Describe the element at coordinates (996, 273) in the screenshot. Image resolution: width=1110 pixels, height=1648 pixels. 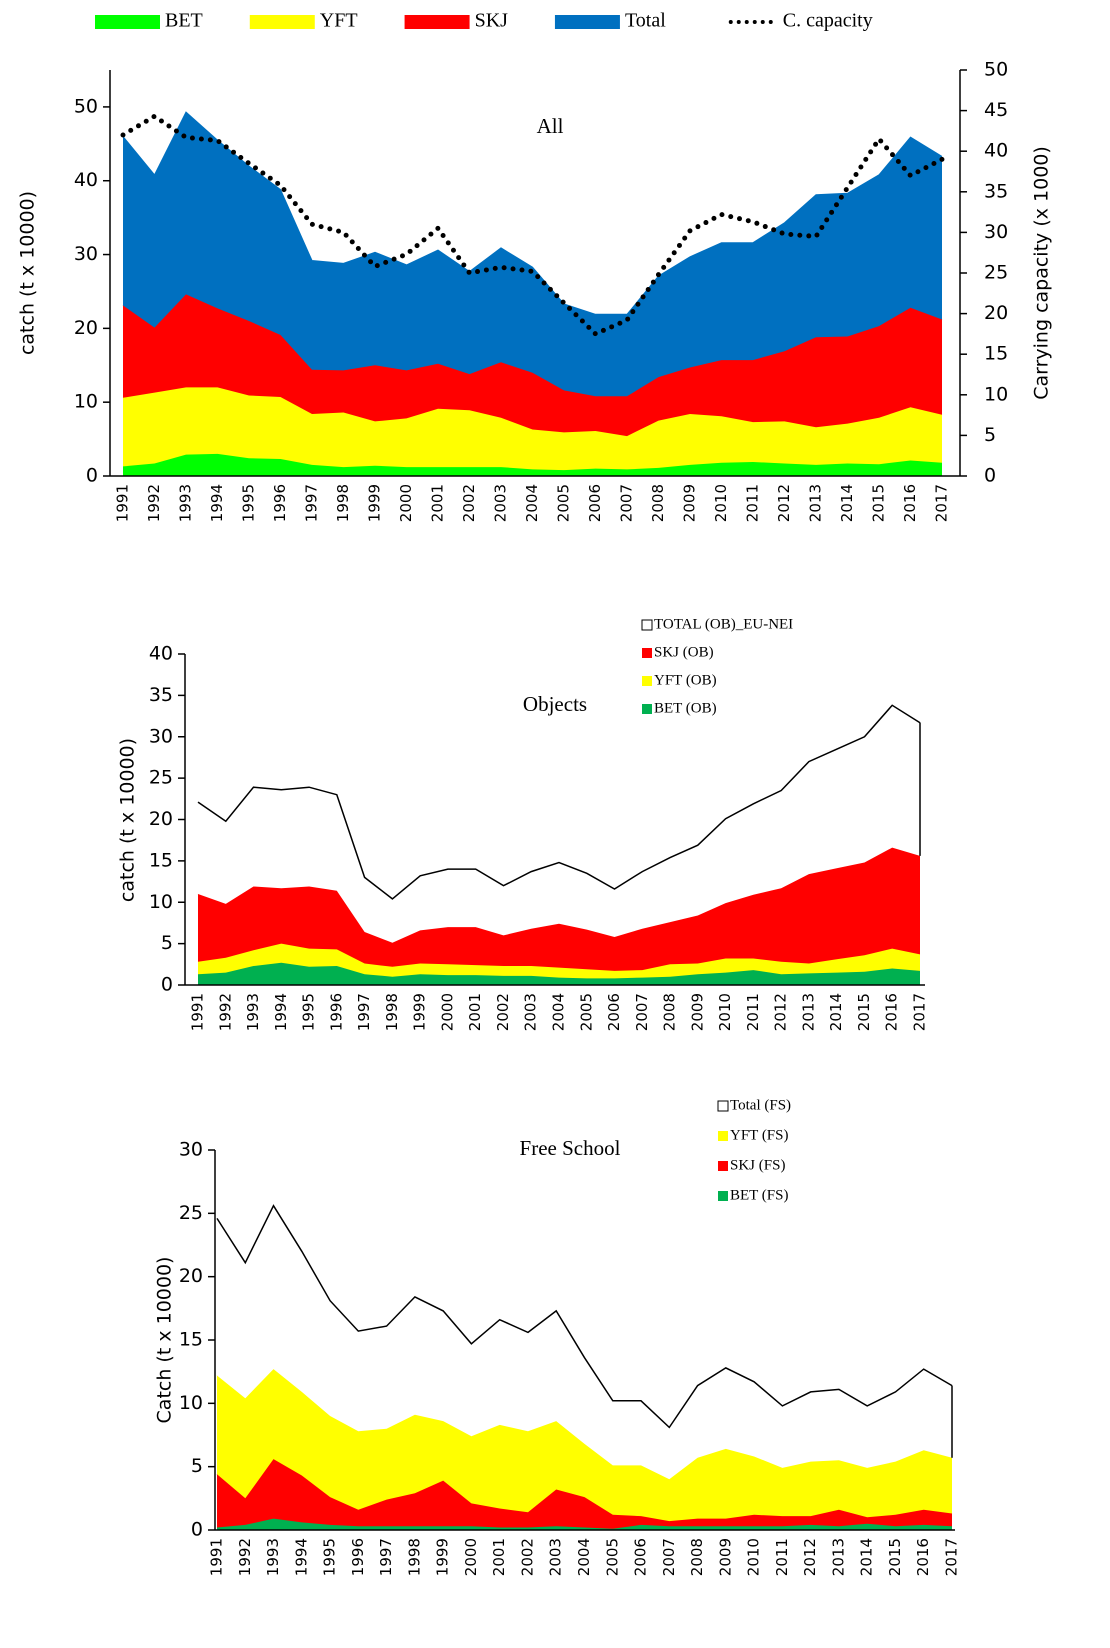
I see `y2-tick-label: 25` at that location.